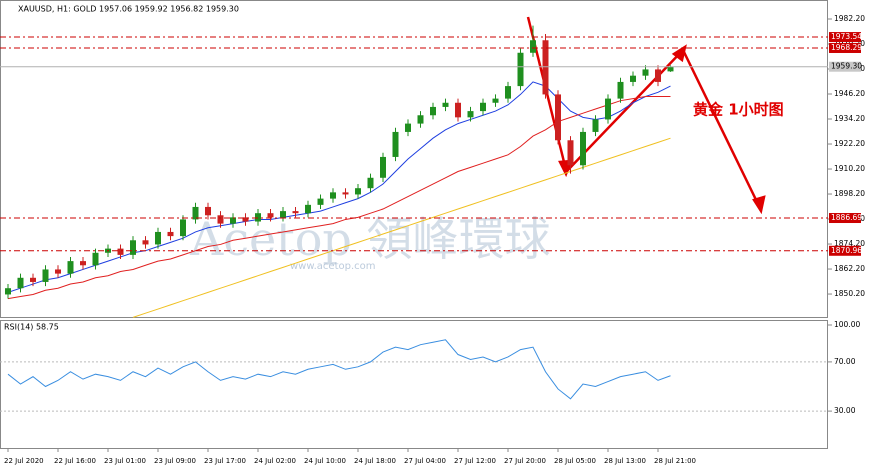  What do you see at coordinates (333, 266) in the screenshot?
I see `watermark-url: www.acetop.com` at bounding box center [333, 266].